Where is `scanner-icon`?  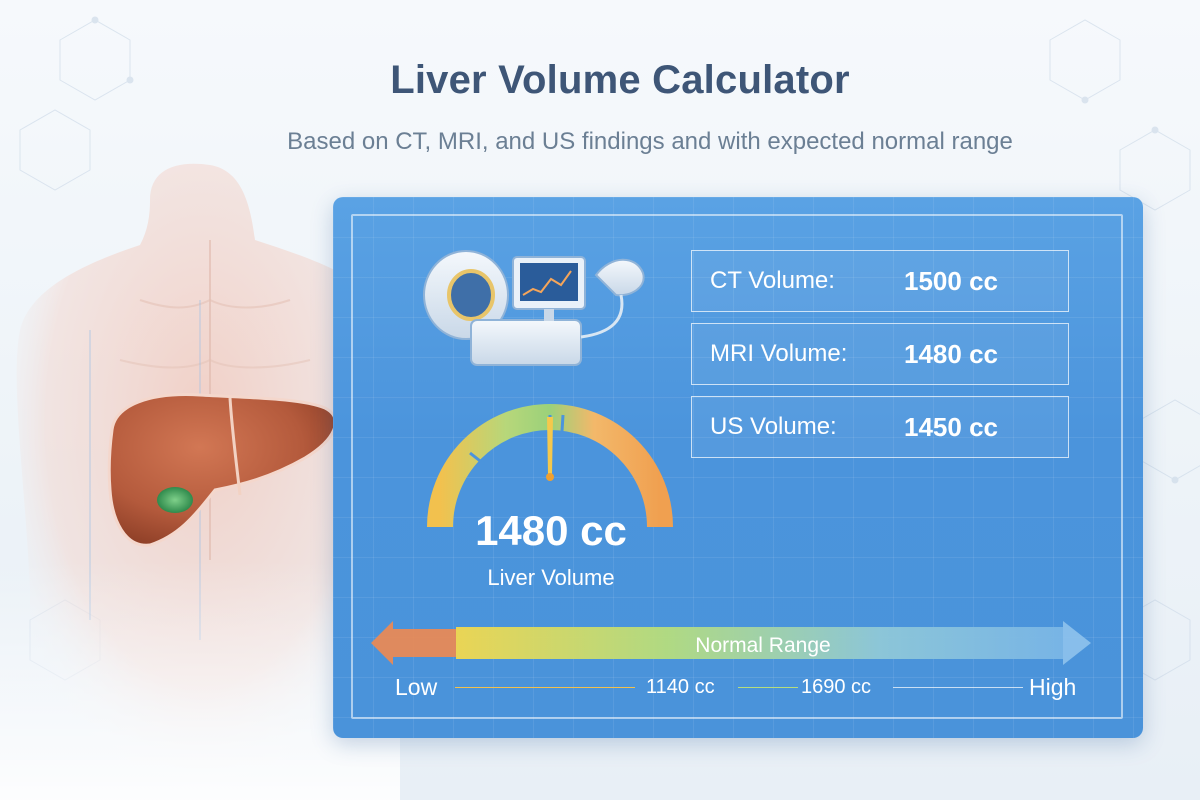
scanner-icon is located at coordinates (534, 308).